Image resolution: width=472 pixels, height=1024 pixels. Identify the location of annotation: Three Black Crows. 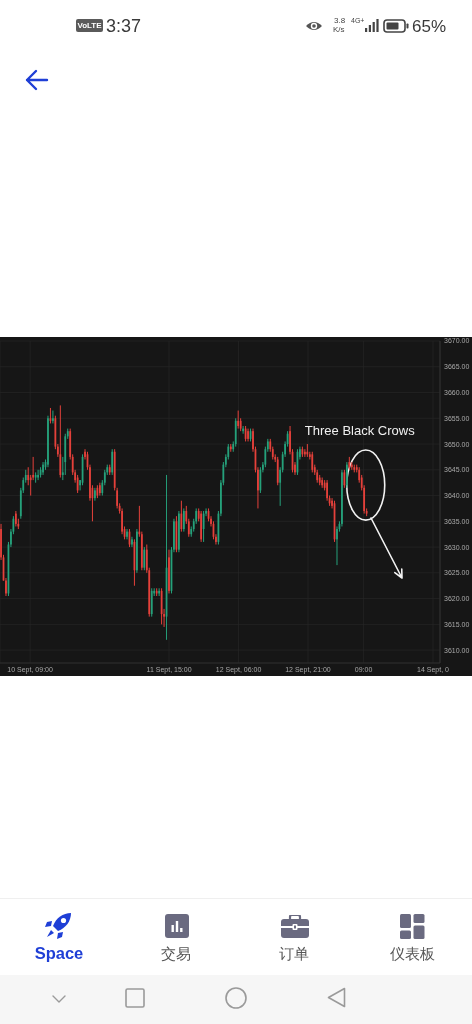
(359, 431).